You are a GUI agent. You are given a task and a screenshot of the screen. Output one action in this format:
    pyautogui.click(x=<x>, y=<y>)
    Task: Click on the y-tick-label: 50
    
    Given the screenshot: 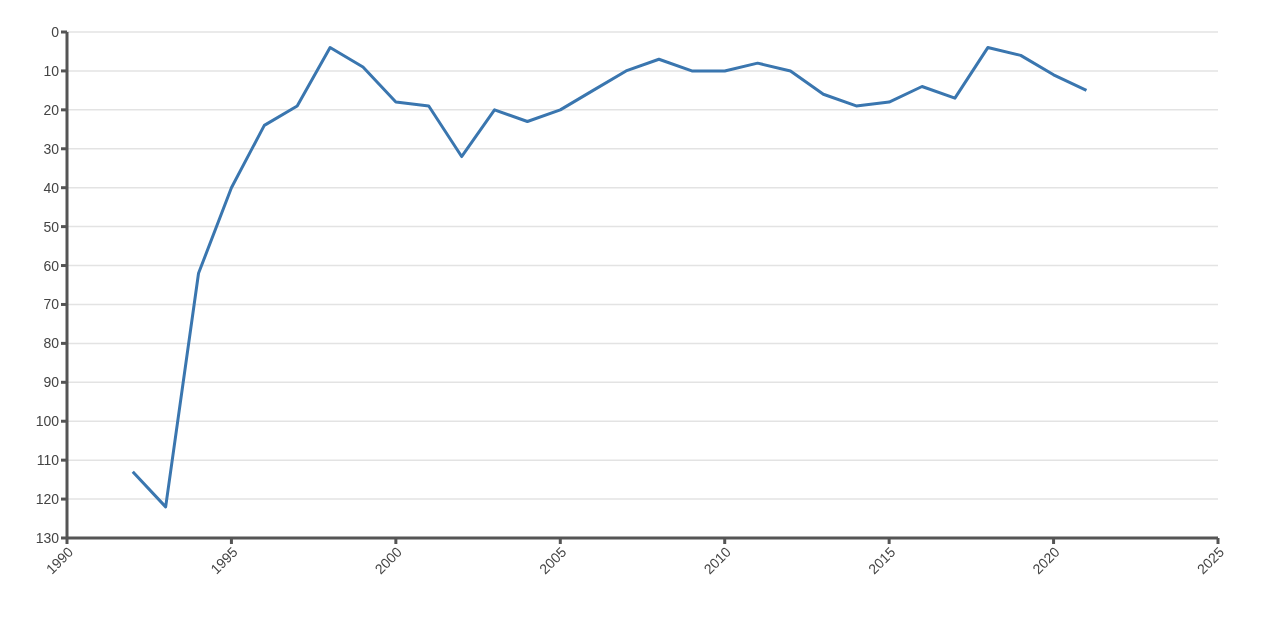 What is the action you would take?
    pyautogui.click(x=51, y=226)
    